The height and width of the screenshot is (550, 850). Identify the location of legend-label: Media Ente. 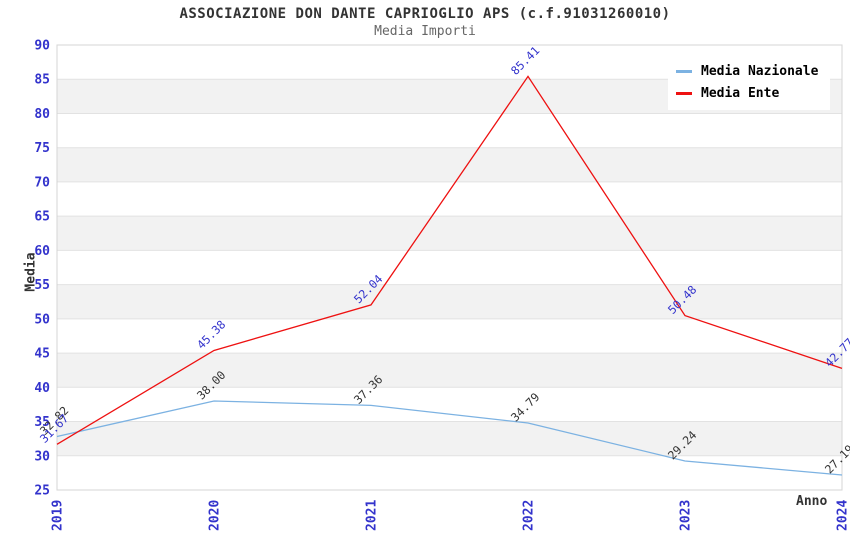
(740, 93).